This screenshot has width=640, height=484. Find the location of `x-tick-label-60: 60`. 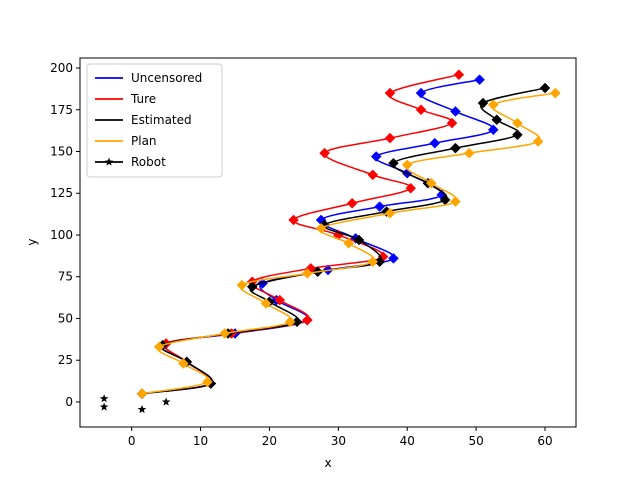

x-tick-label-60: 60 is located at coordinates (544, 441).